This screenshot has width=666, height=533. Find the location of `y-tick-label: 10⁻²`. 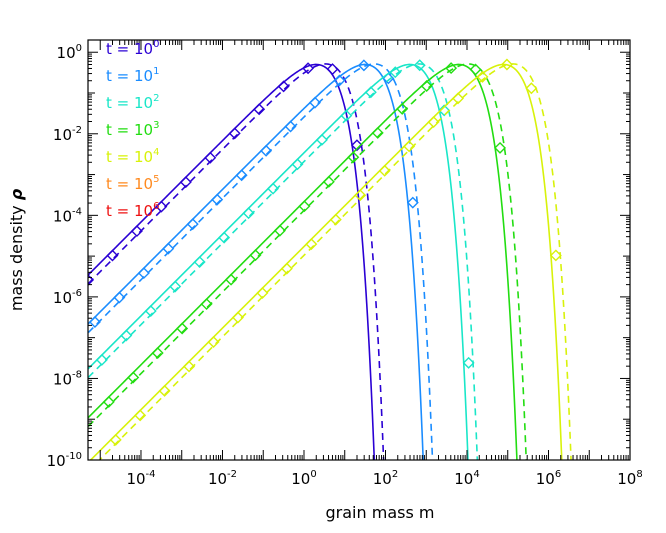

y-tick-label: 10⁻² is located at coordinates (67, 134).